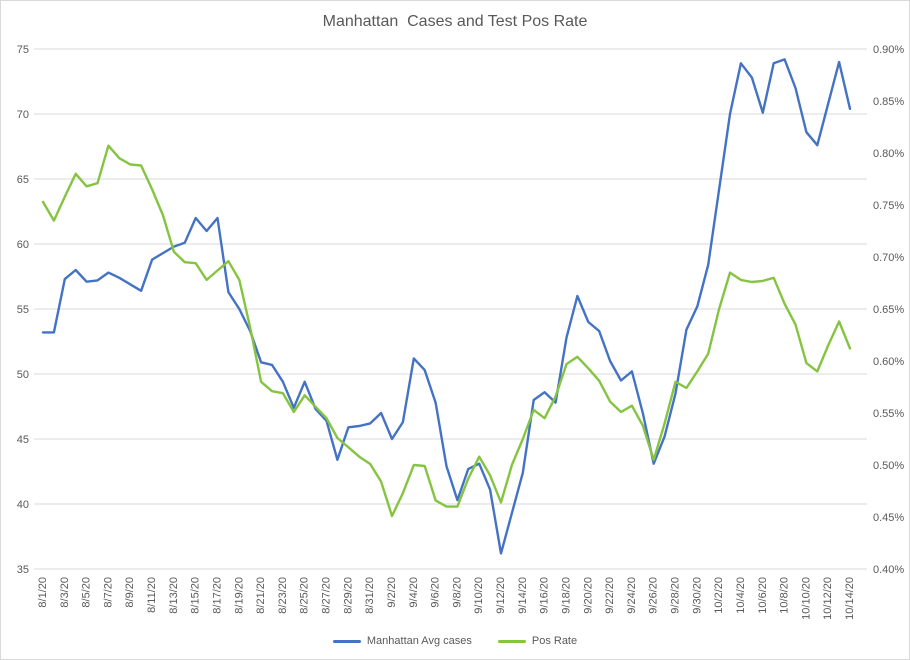 This screenshot has height=660, width=910. I want to click on x-axis-tick-label: 10/2/20, so click(719, 595).